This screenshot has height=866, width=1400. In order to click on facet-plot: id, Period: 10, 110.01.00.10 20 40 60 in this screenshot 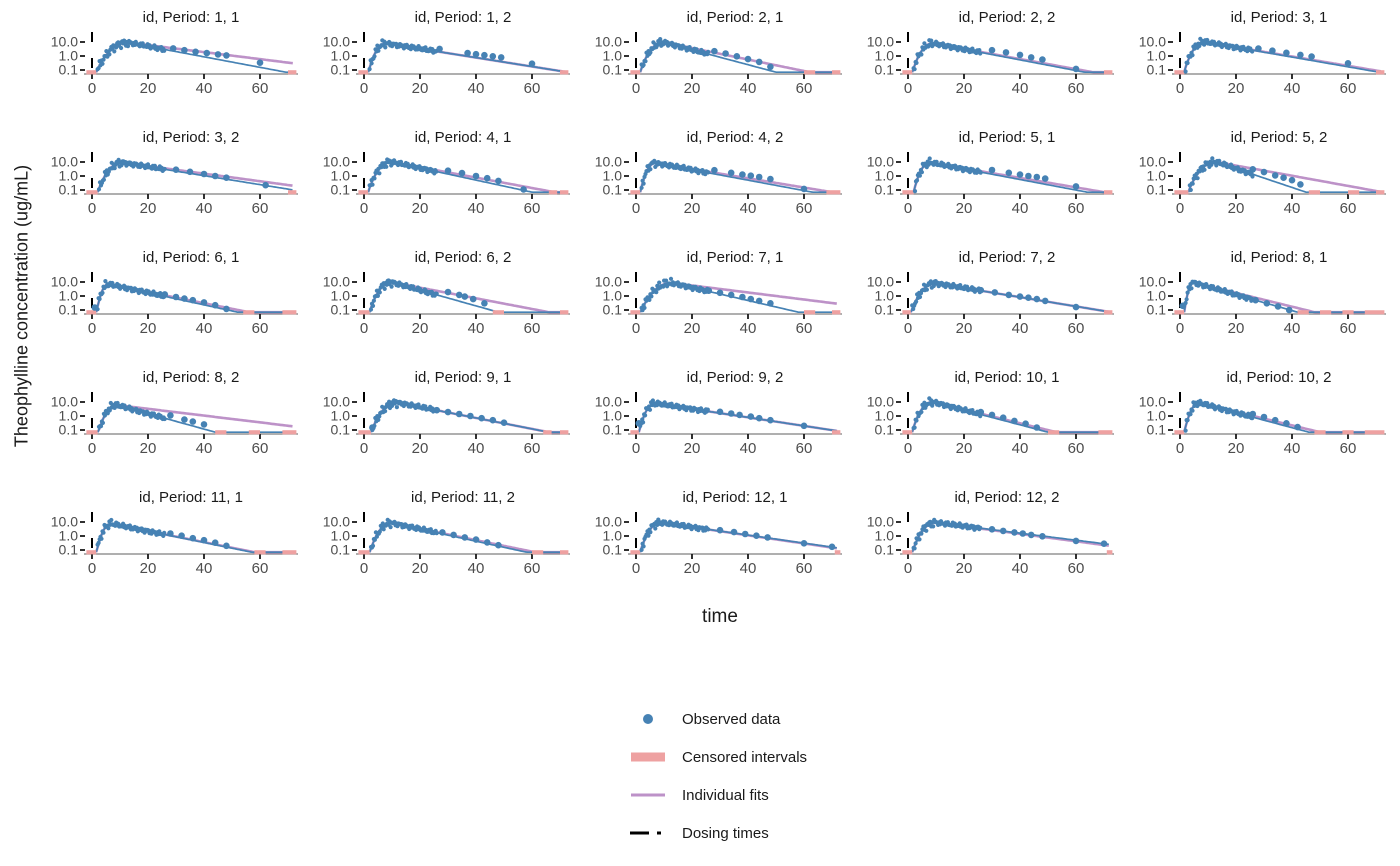, I will do `click(990, 413)`.